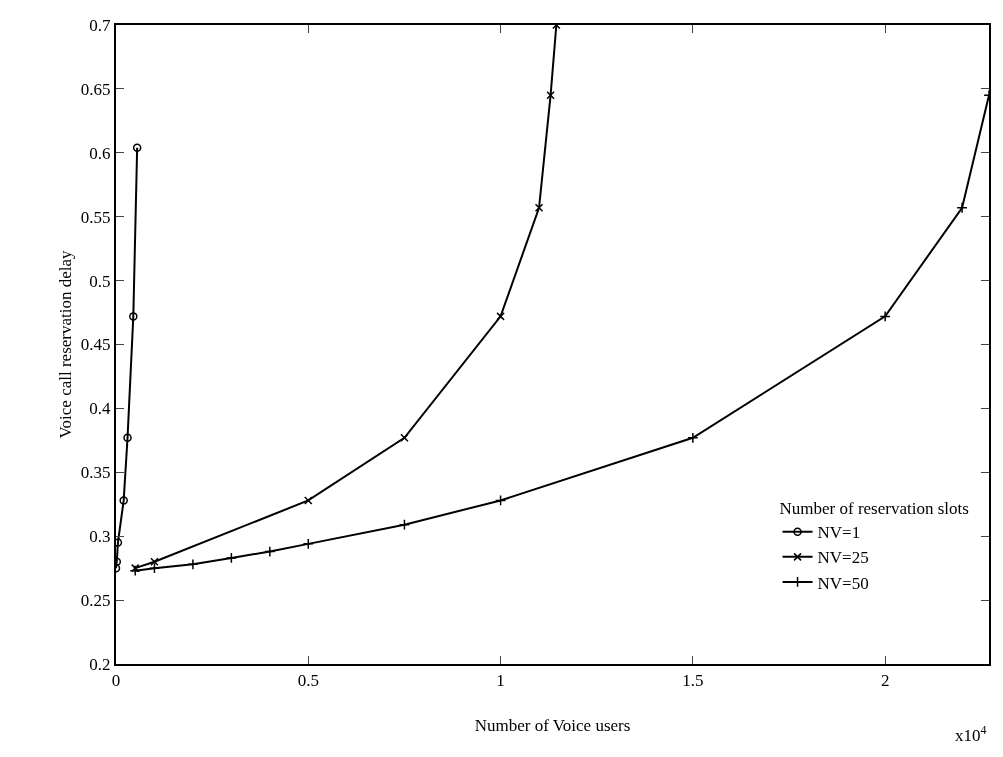 Image resolution: width=1003 pixels, height=757 pixels. Describe the element at coordinates (100, 25) in the screenshot. I see `y-tick-label: 0.7` at that location.